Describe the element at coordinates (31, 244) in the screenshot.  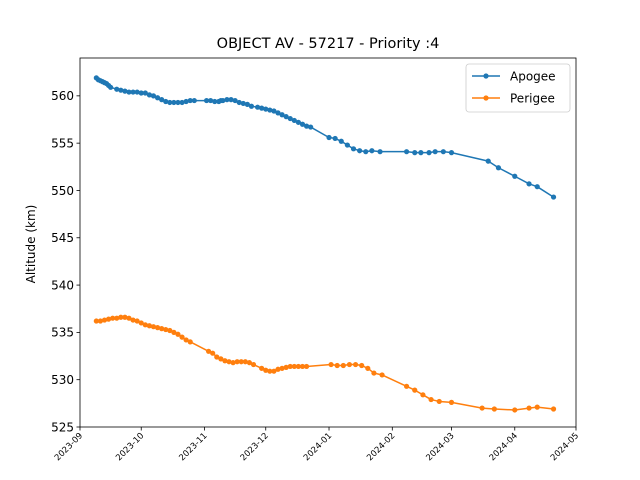
I see `y-axis-label: Altitude (km)` at that location.